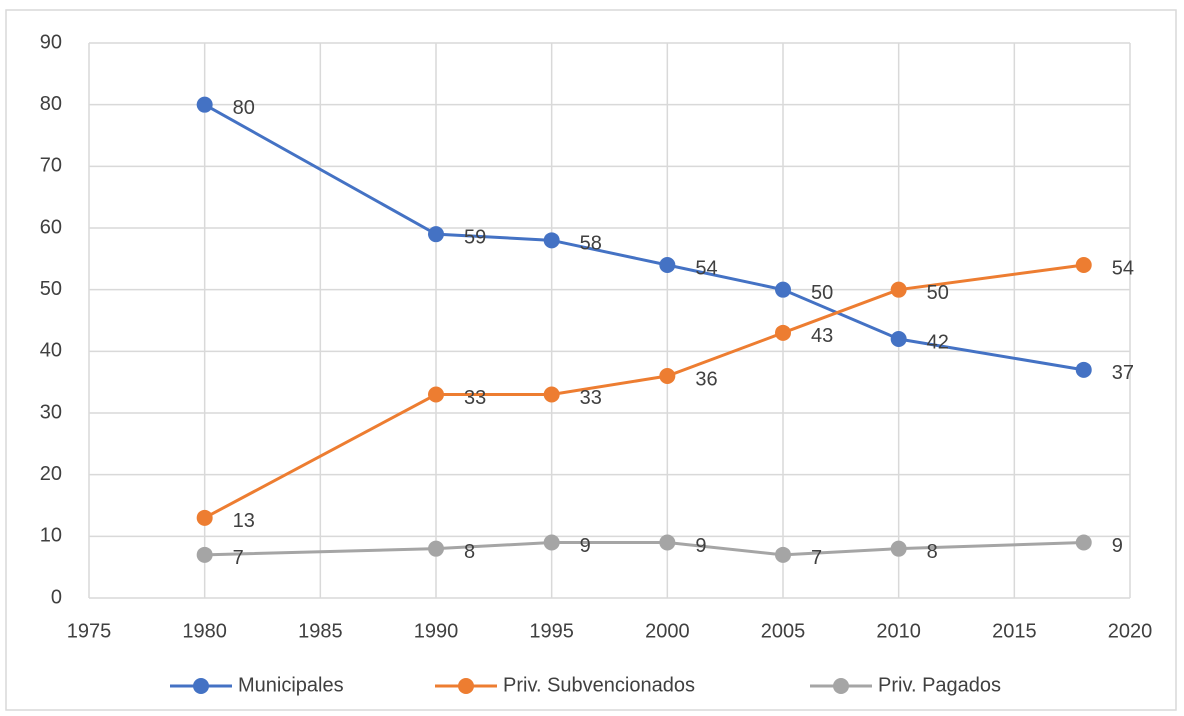  Describe the element at coordinates (291, 685) in the screenshot. I see `legend-label: Municipales` at that location.